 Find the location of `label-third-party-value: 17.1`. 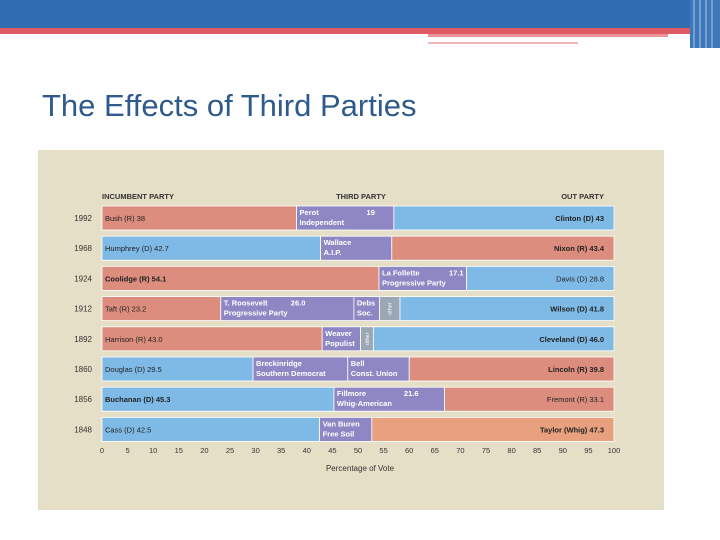

label-third-party-value: 17.1 is located at coordinates (456, 272).